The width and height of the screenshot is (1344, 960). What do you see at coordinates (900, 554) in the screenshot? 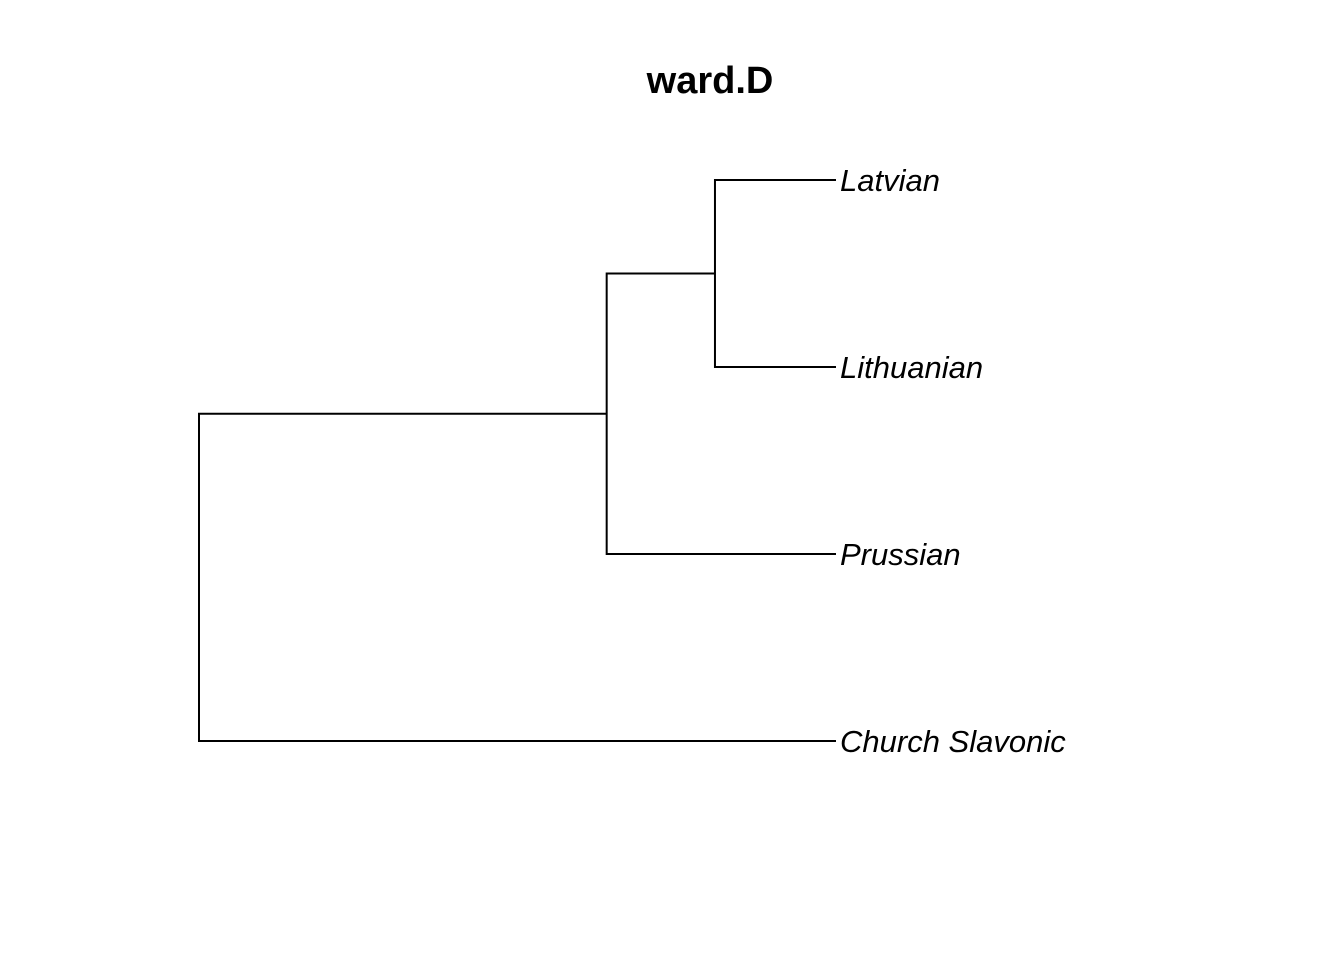
I see `leaf-label-prussian: Prussian` at bounding box center [900, 554].